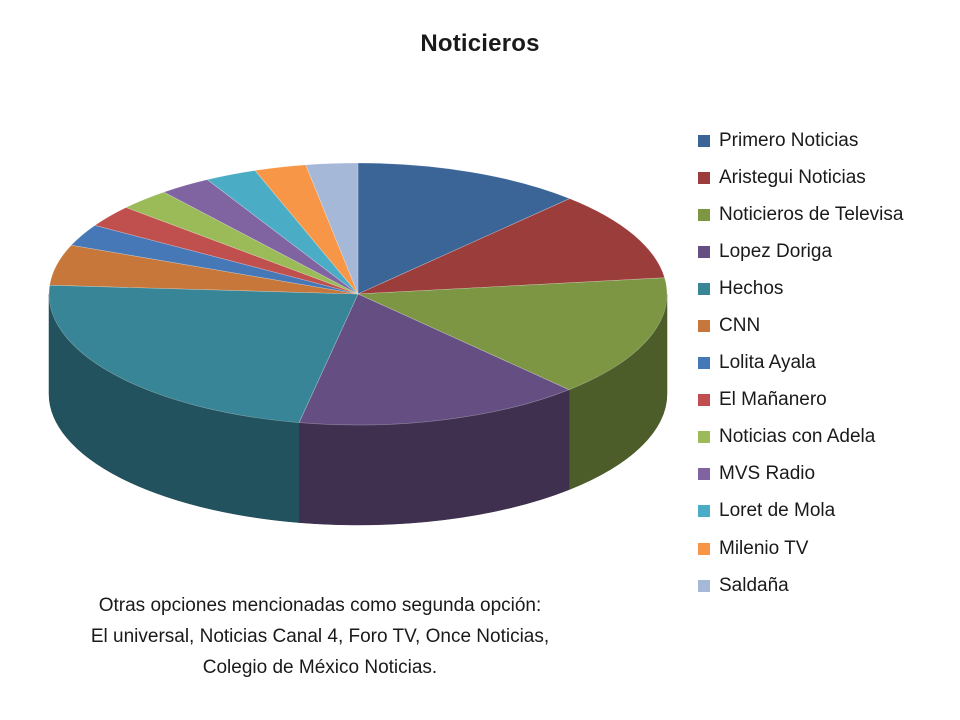 This screenshot has width=960, height=720. Describe the element at coordinates (332, 228) in the screenshot. I see `pie-slice-saldana` at that location.